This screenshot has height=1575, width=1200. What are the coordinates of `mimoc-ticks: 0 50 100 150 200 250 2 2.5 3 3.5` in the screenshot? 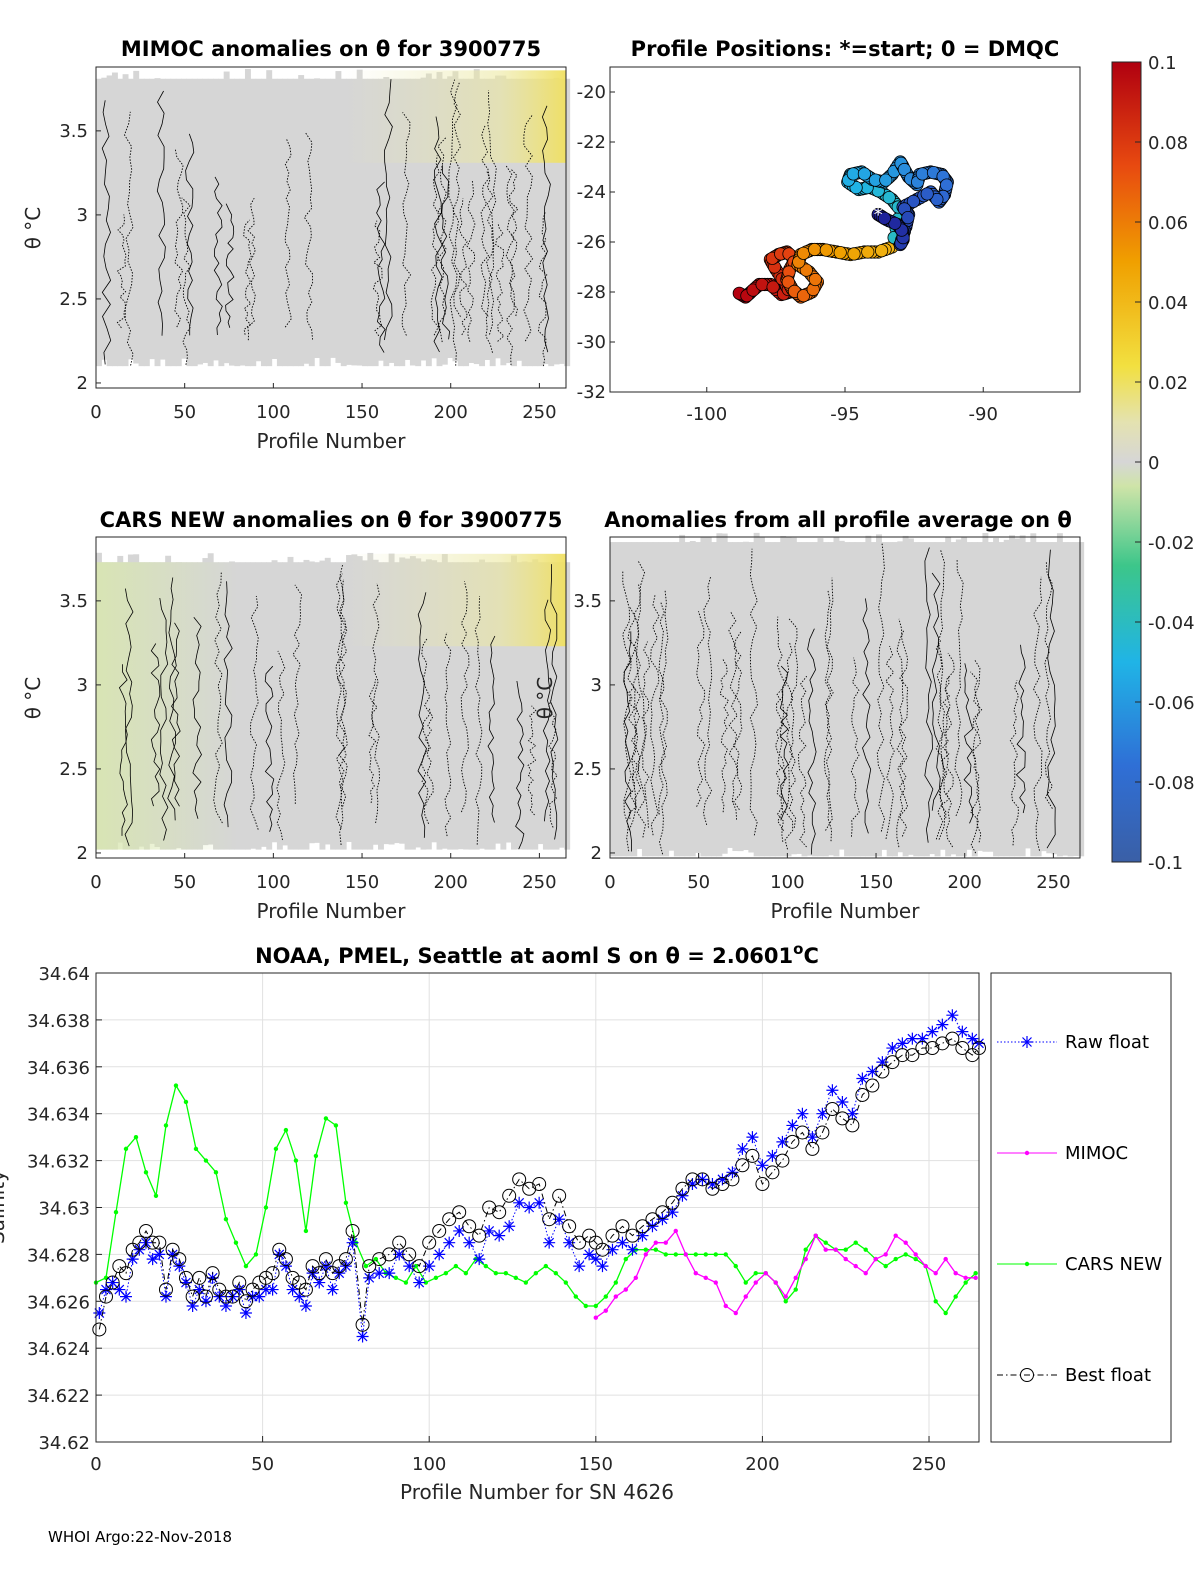 It's located at (307, 272).